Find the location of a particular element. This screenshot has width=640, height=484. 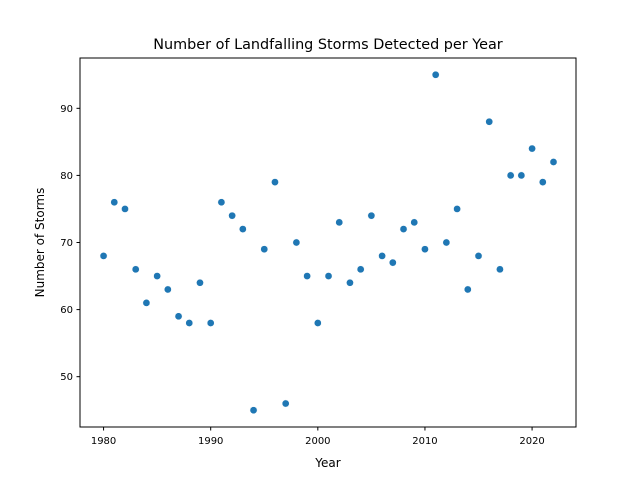

x-tick-label: 2020 is located at coordinates (531, 441).